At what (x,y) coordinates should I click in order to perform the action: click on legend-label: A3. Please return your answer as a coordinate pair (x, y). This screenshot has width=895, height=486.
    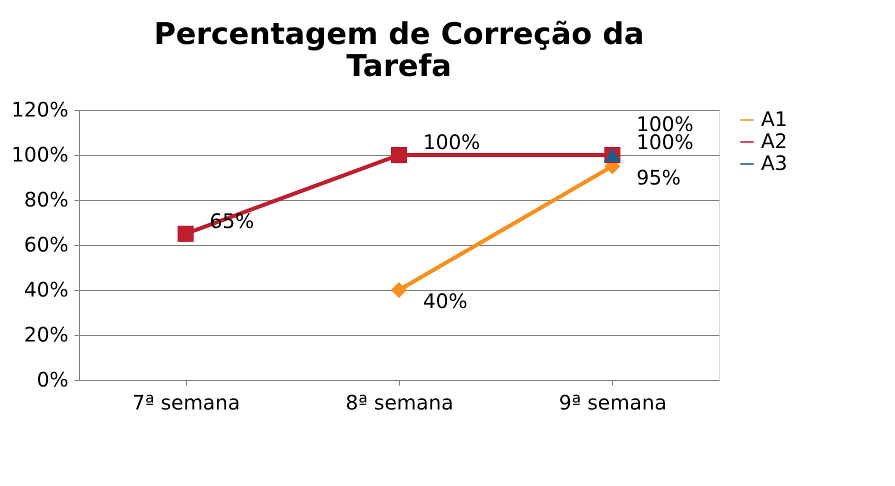
    Looking at the image, I should click on (774, 163).